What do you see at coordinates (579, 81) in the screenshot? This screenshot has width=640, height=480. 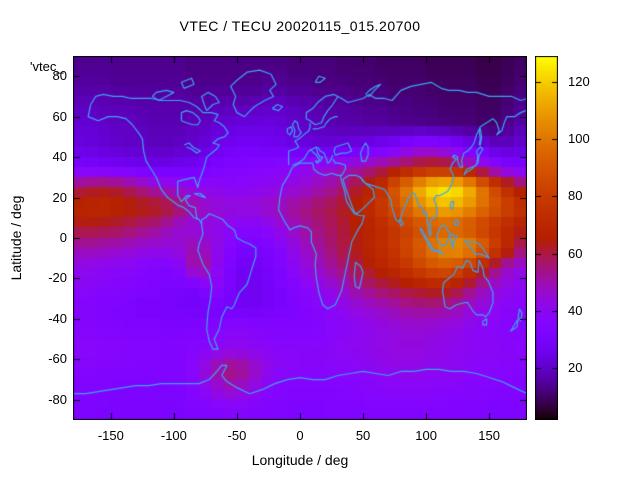 I see `colorbar-tick-label: 120` at bounding box center [579, 81].